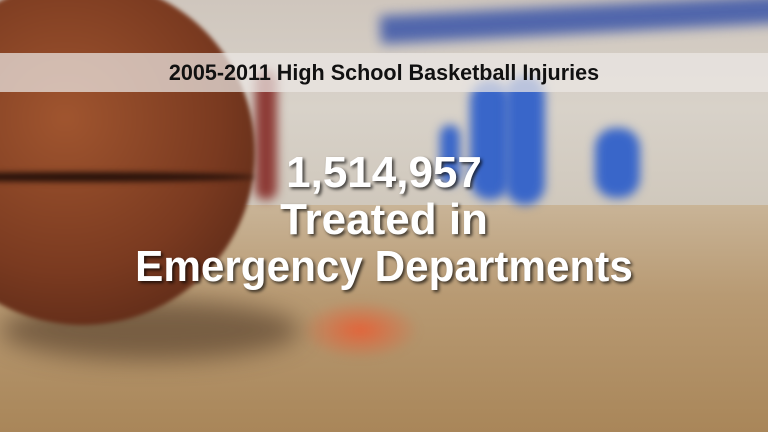 The width and height of the screenshot is (768, 432). Describe the element at coordinates (384, 266) in the screenshot. I see `stat-line-3: Emergency Departments` at that location.